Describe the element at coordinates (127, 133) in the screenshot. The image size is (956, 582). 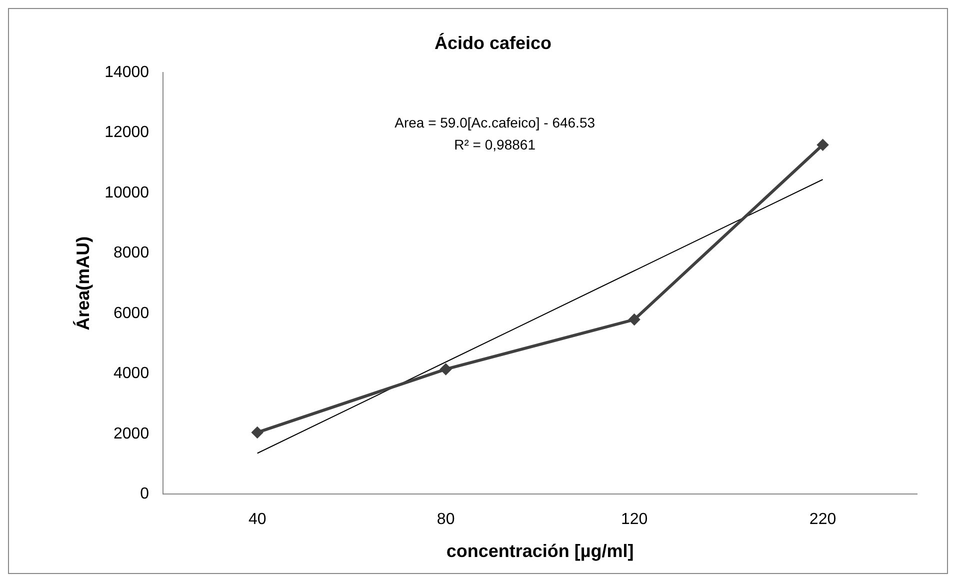
I see `y-tick-label: 12000` at that location.